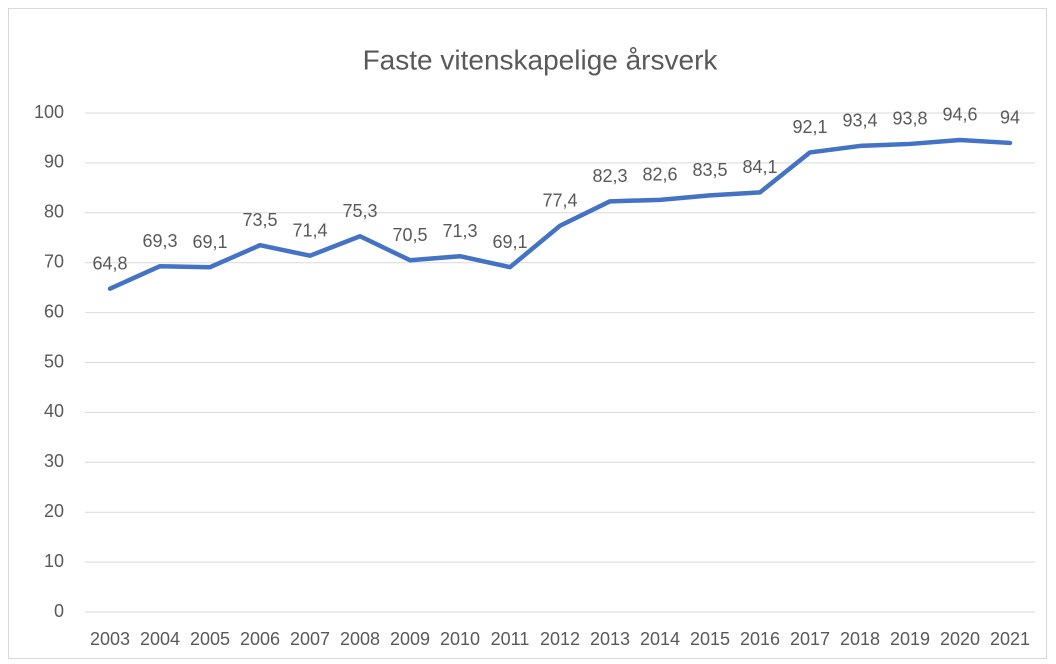  What do you see at coordinates (159, 241) in the screenshot?
I see `data-label: 69,3` at bounding box center [159, 241].